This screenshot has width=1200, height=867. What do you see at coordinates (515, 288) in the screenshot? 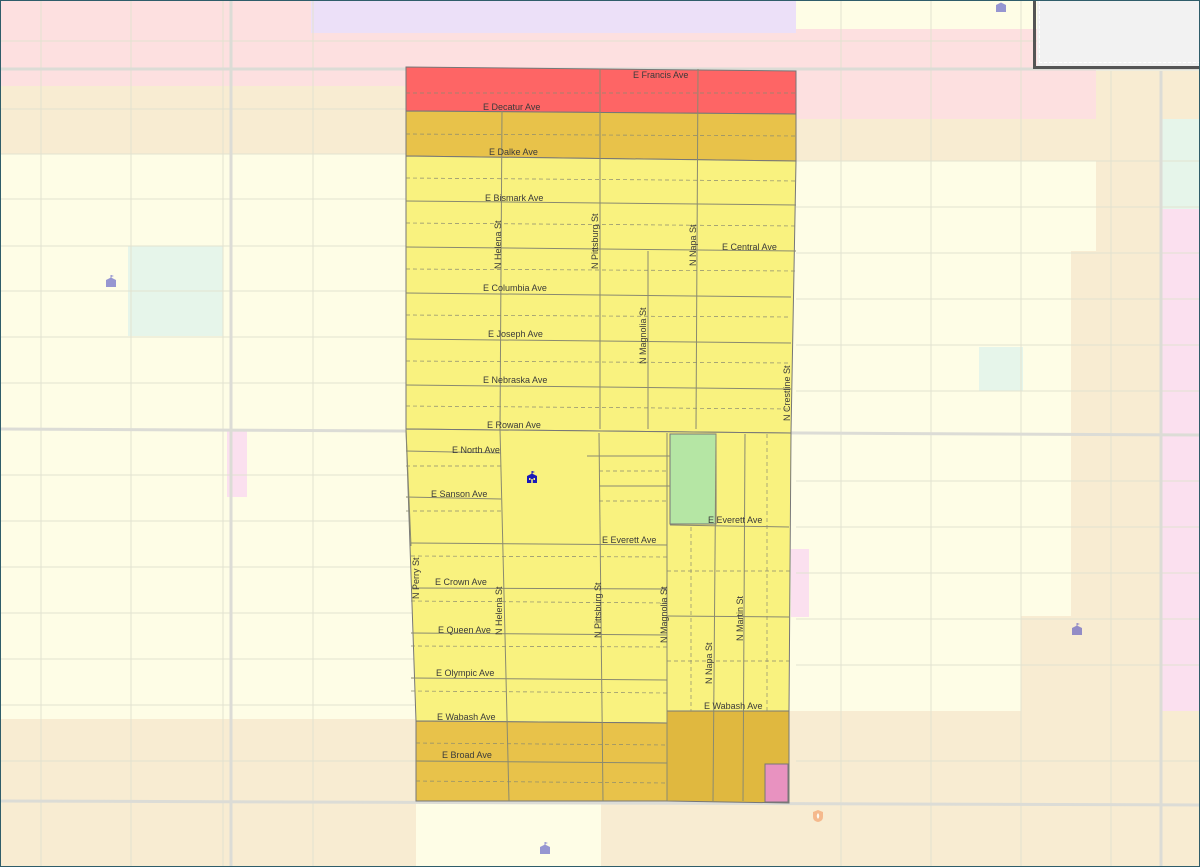
I see `street-label-e-columbia-ave: E Columbia Ave` at bounding box center [515, 288].